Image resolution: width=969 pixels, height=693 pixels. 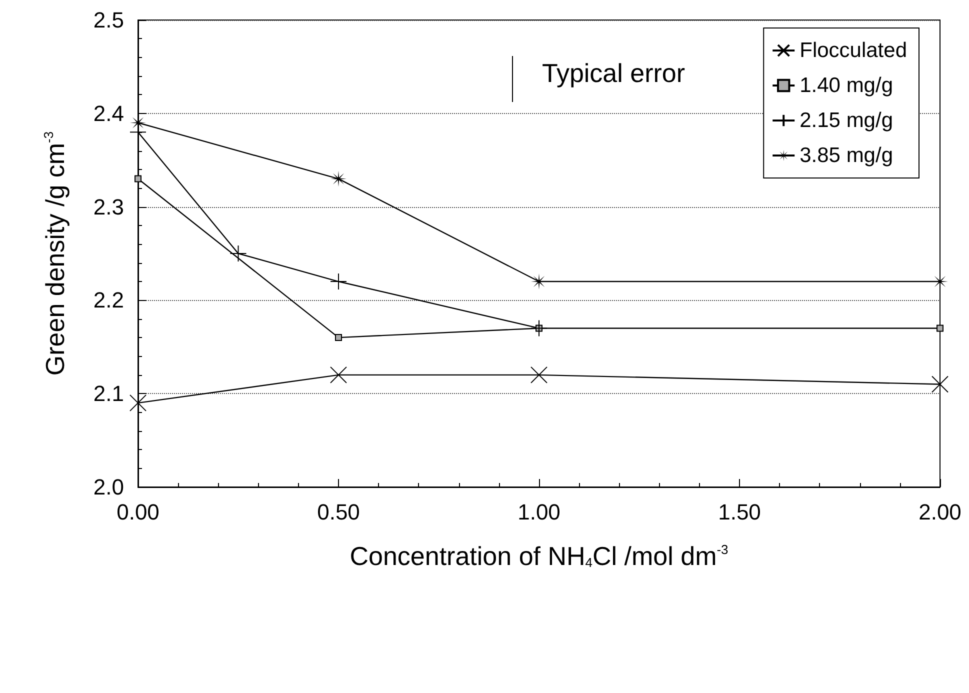 What do you see at coordinates (539, 512) in the screenshot?
I see `x-tick-label: 1.00` at bounding box center [539, 512].